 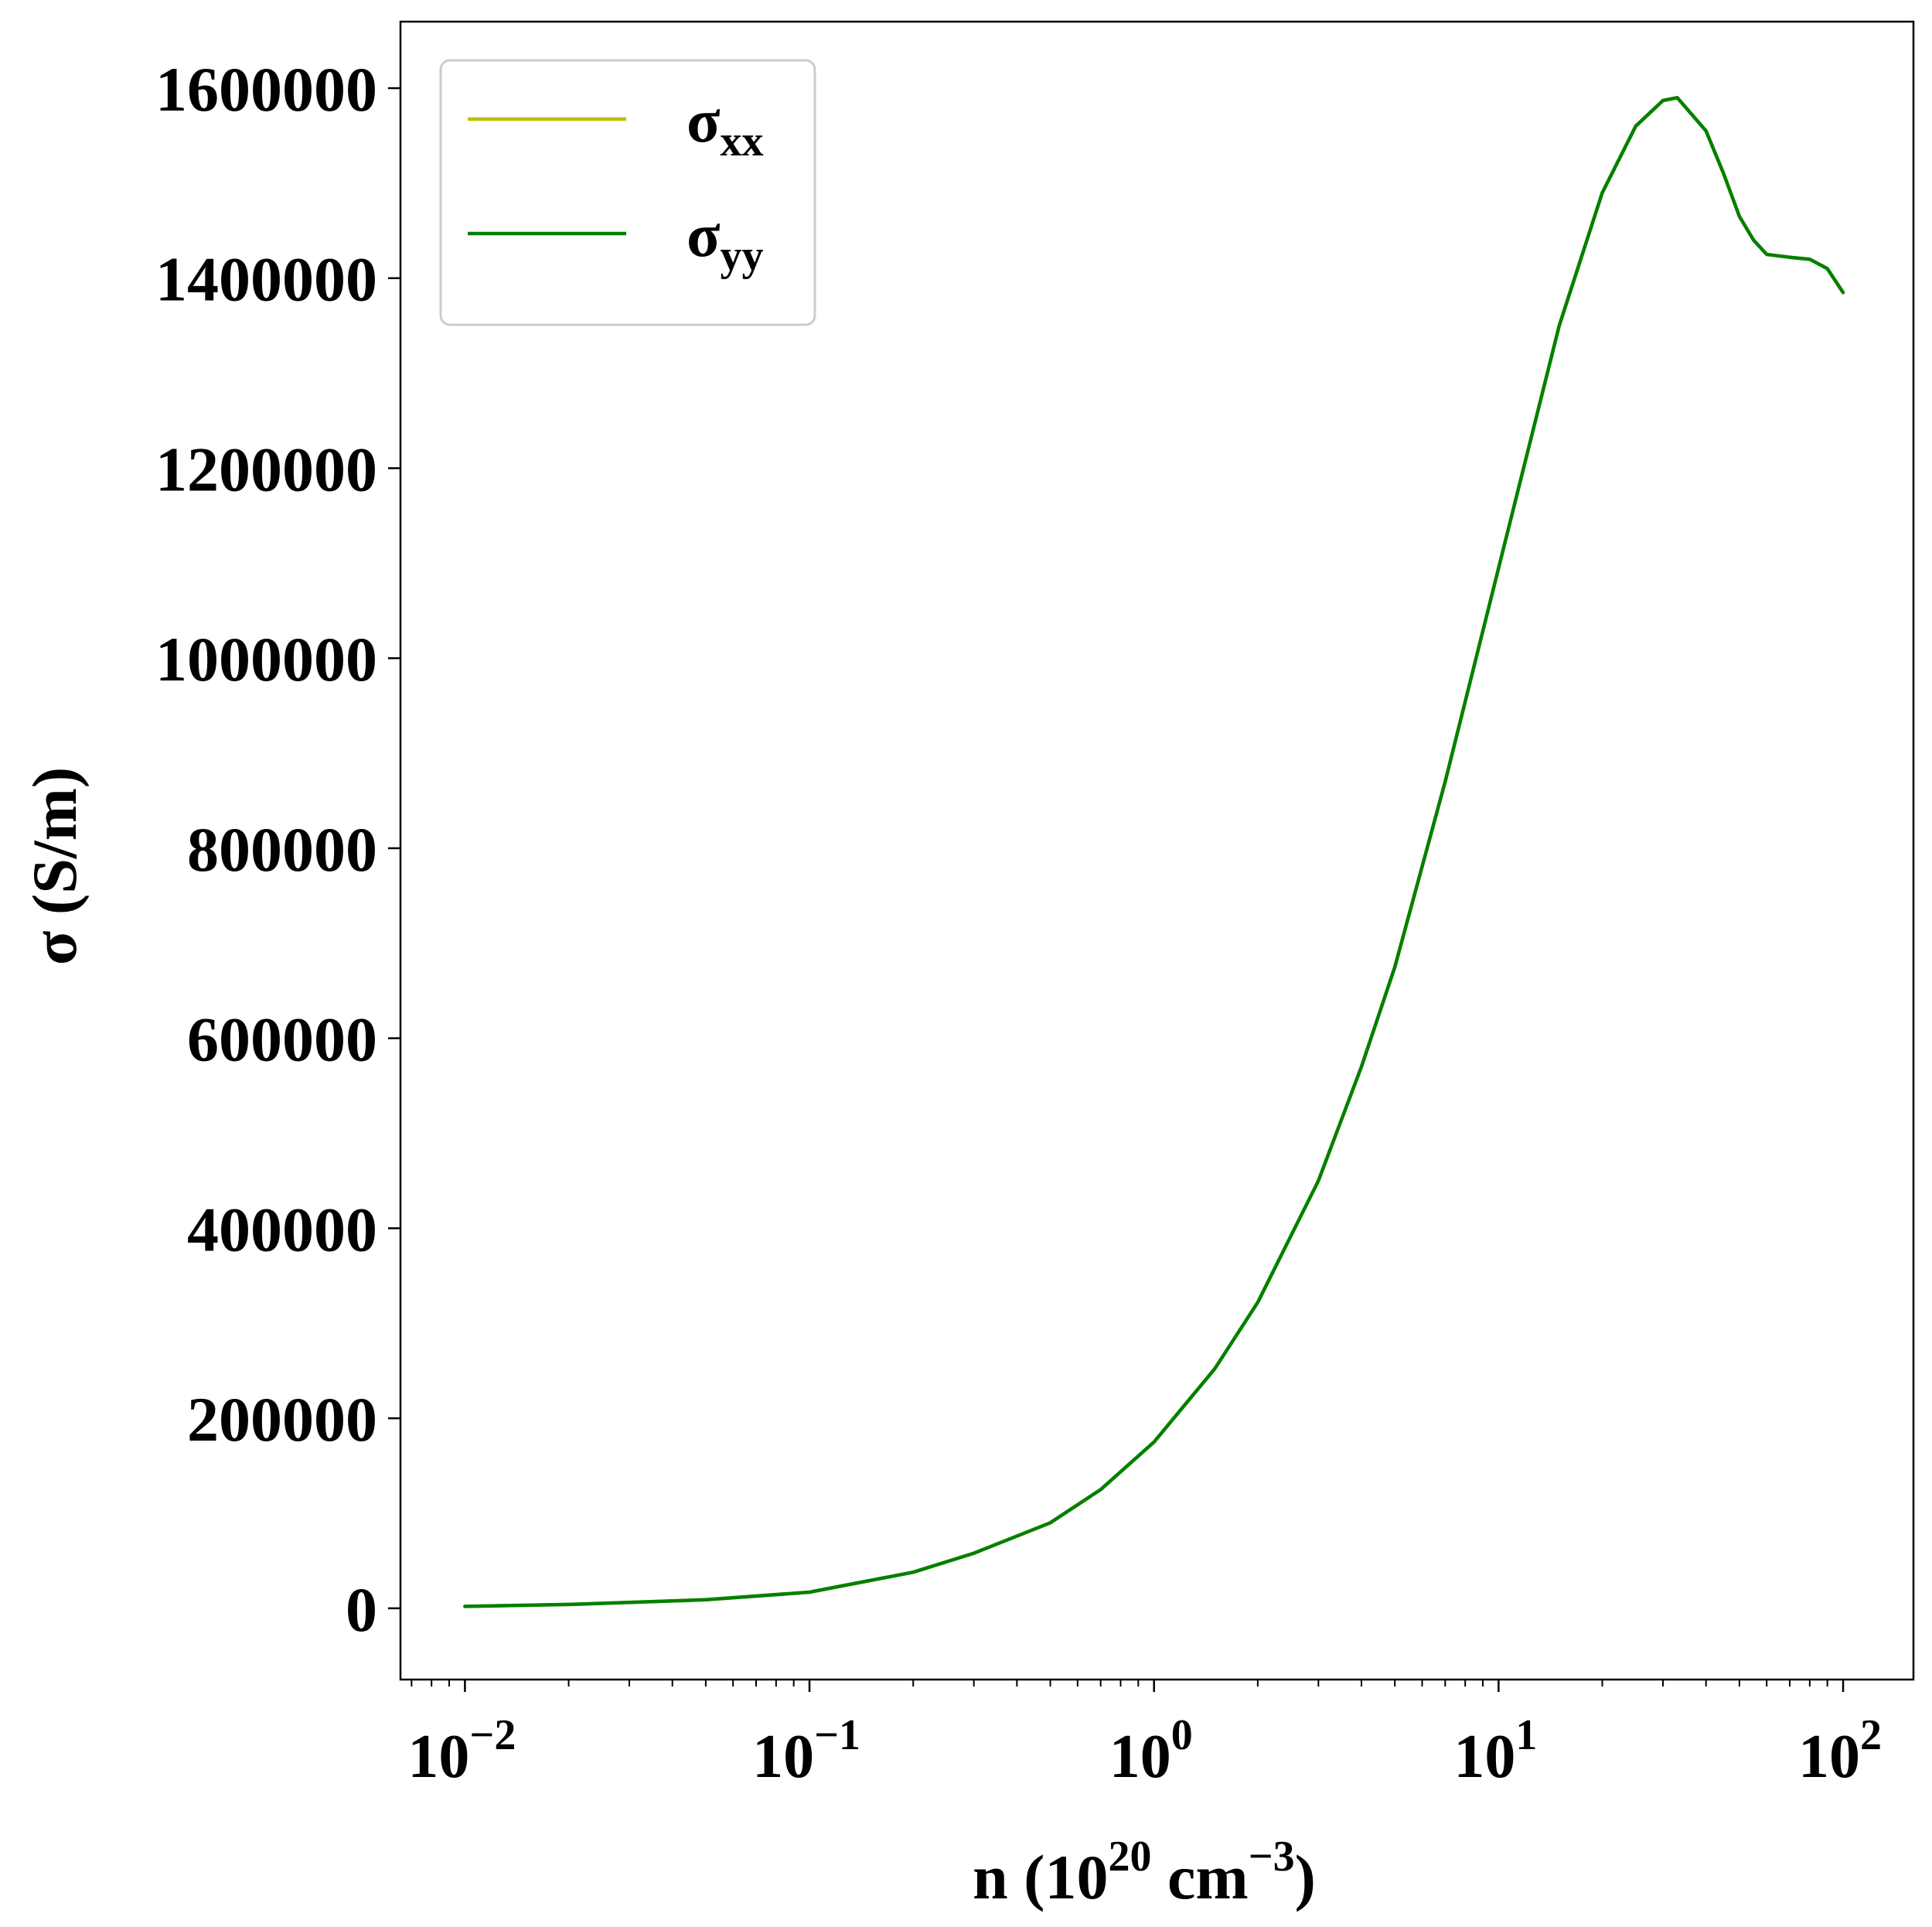 What do you see at coordinates (266, 659) in the screenshot?
I see `y-tick-label: 1000000` at bounding box center [266, 659].